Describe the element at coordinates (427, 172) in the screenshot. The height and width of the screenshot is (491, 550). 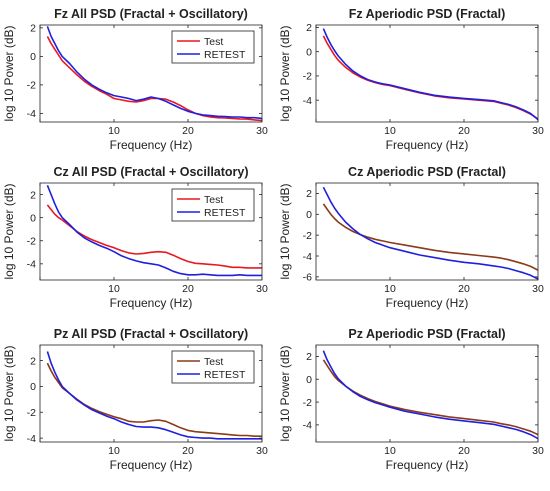
I see `chart-title: Cz Aperiodic PSD (Fractal)` at that location.